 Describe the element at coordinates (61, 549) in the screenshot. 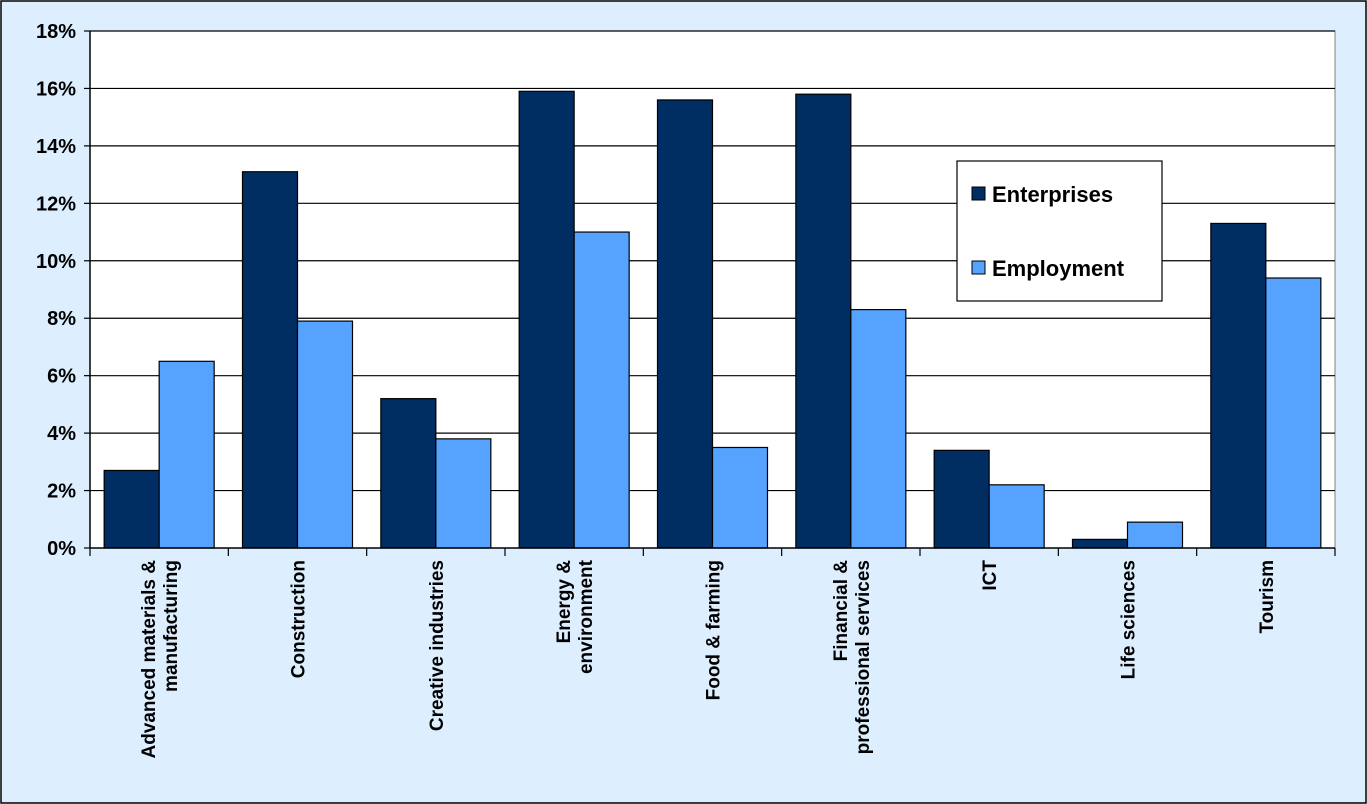

I see `y-tick-label: 0%` at that location.